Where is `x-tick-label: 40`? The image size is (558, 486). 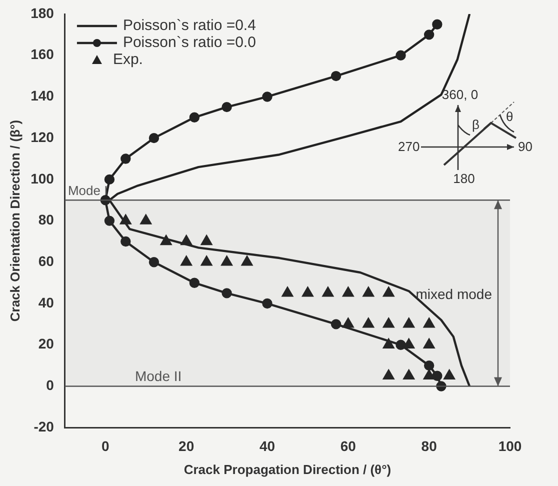 x-tick-label: 40 is located at coordinates (267, 446).